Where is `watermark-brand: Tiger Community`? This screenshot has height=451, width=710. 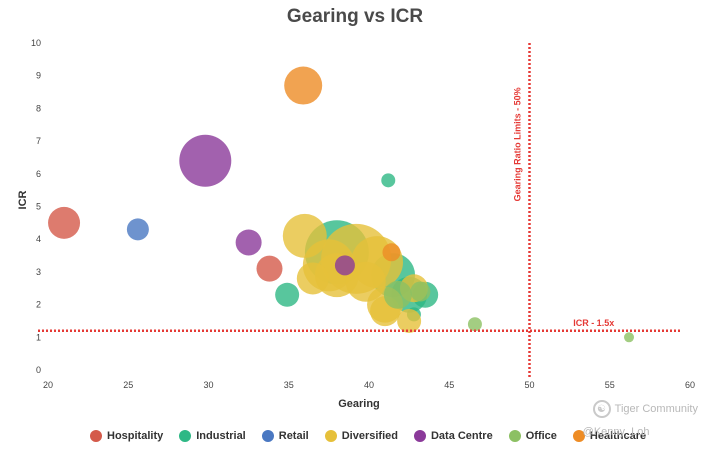 watermark-brand: Tiger Community is located at coordinates (656, 409).